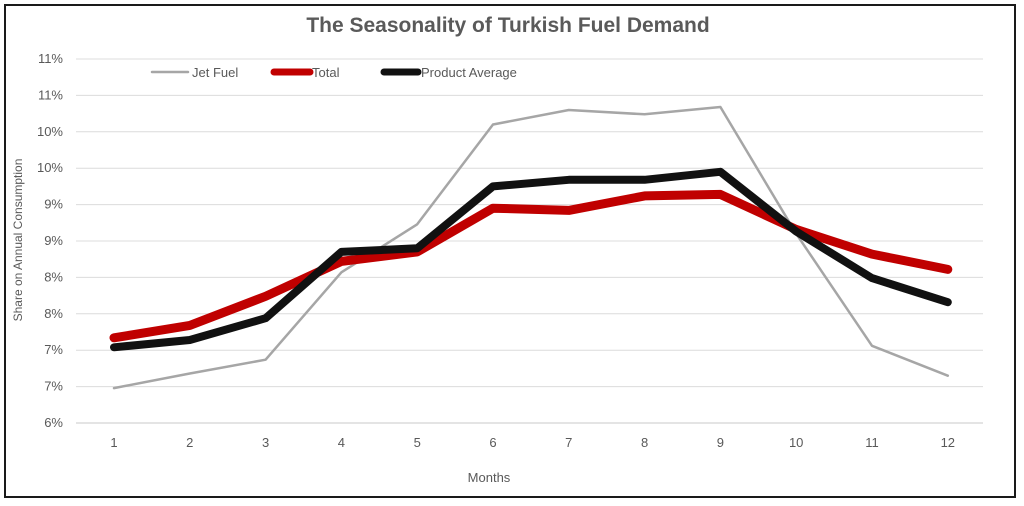 This screenshot has width=1024, height=506. I want to click on x-tick-label: 2, so click(189, 442).